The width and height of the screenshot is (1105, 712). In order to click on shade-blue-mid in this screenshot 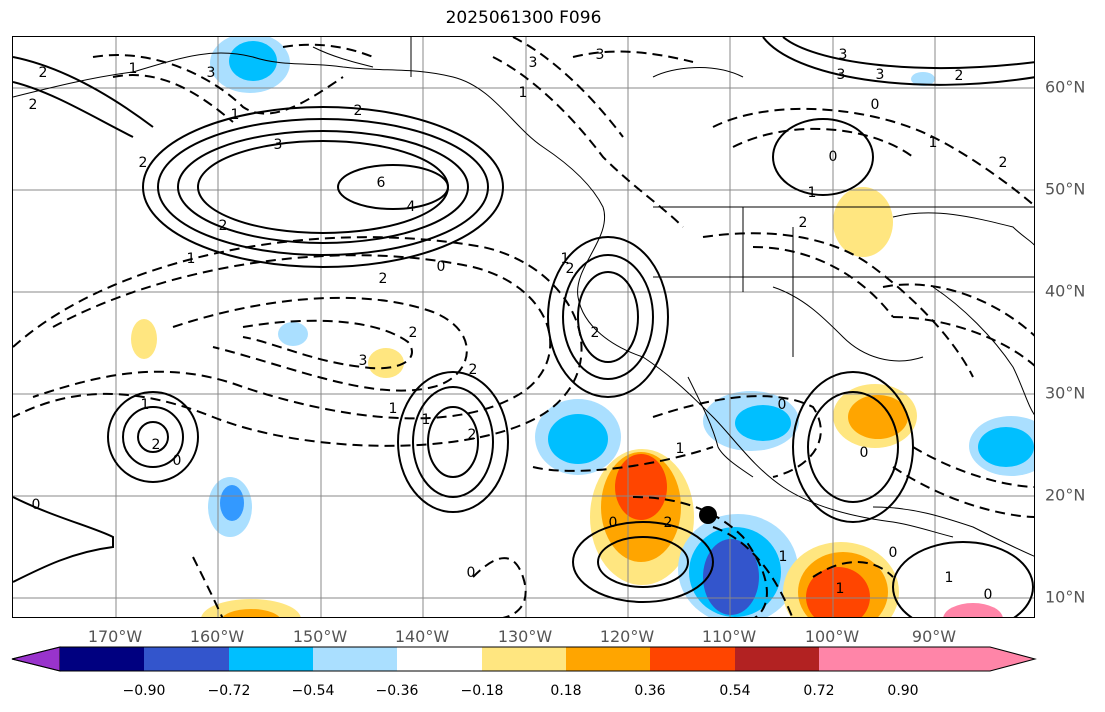, I will do `click(293, 334)`.